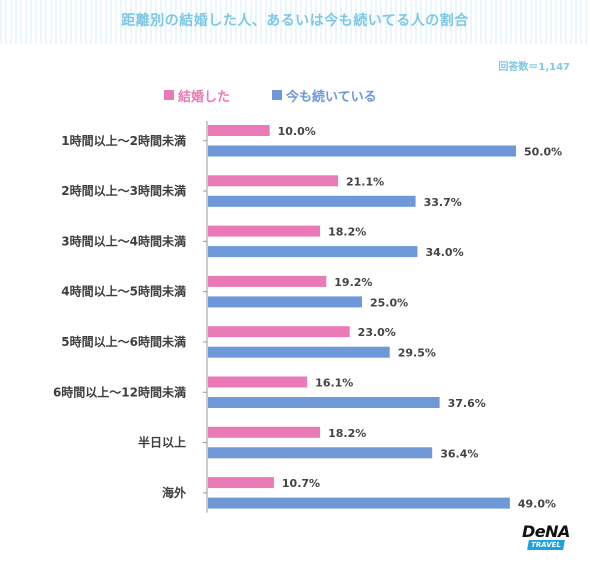 This screenshot has height=579, width=590. I want to click on legend-item-continuing: 今も続いている, so click(324, 95).